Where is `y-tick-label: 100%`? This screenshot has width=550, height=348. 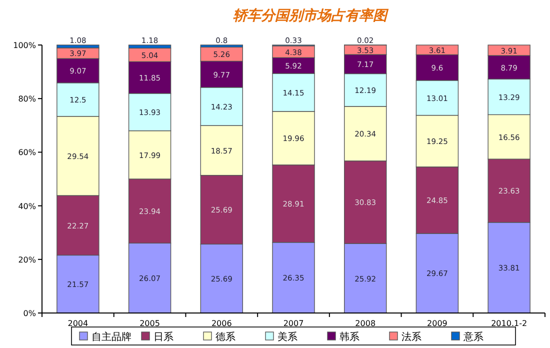 y-tick-label: 100% is located at coordinates (24, 45).